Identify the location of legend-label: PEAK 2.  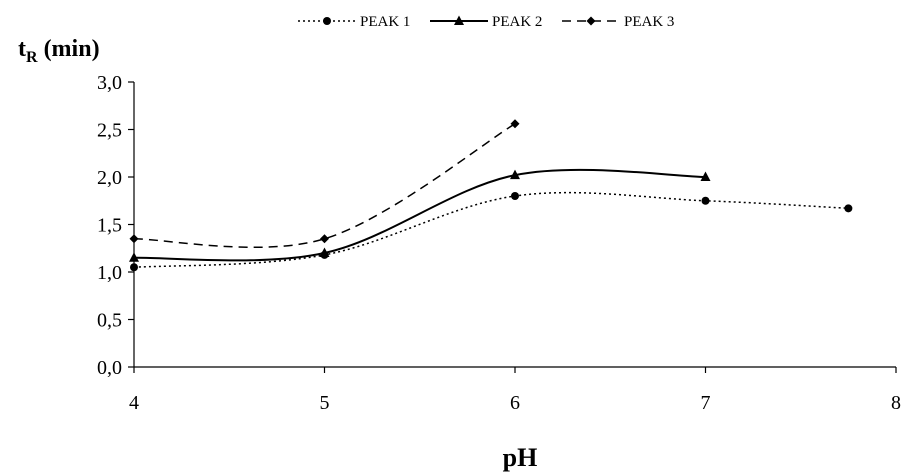
(517, 22).